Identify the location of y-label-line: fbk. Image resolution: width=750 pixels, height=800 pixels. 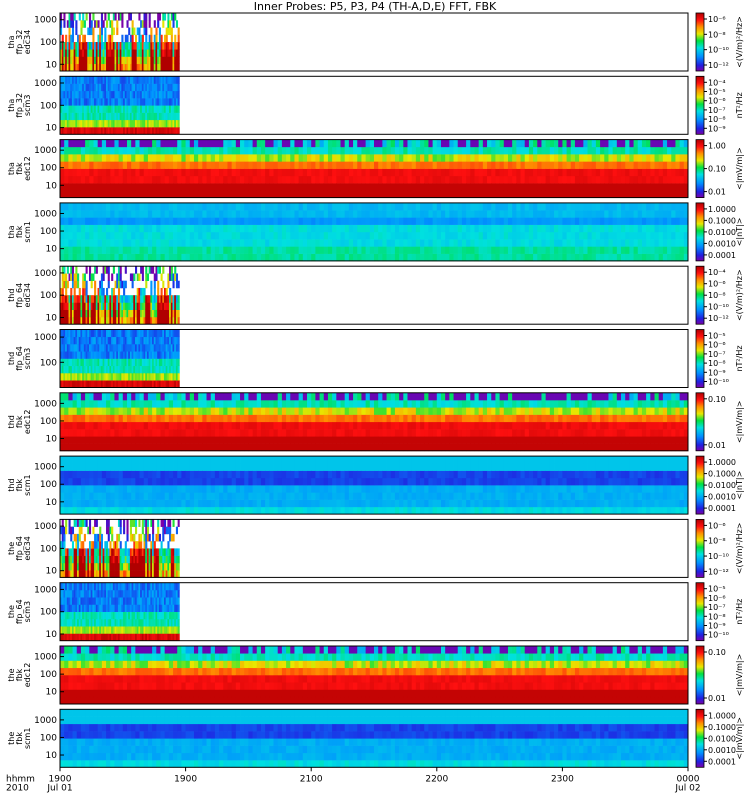
(19, 231).